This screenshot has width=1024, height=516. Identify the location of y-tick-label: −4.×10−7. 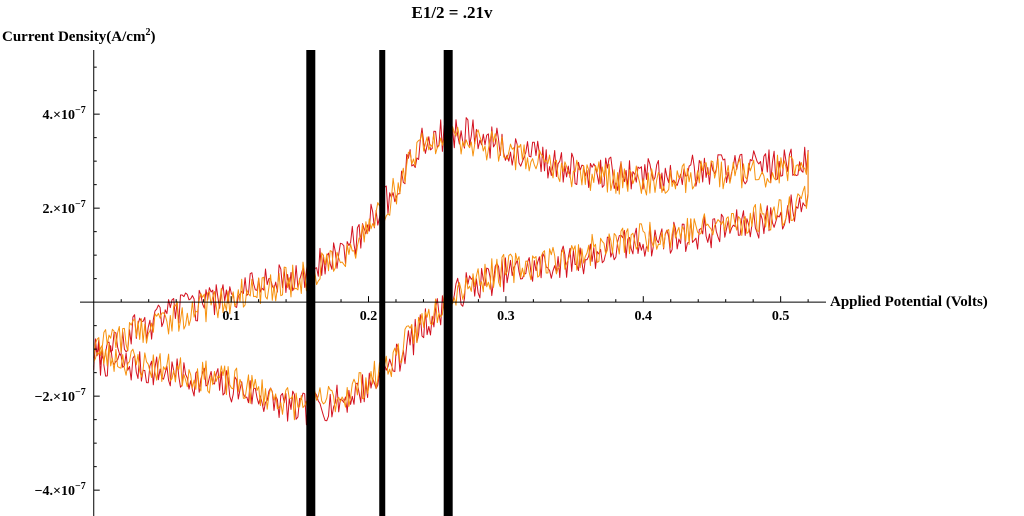
(60, 490).